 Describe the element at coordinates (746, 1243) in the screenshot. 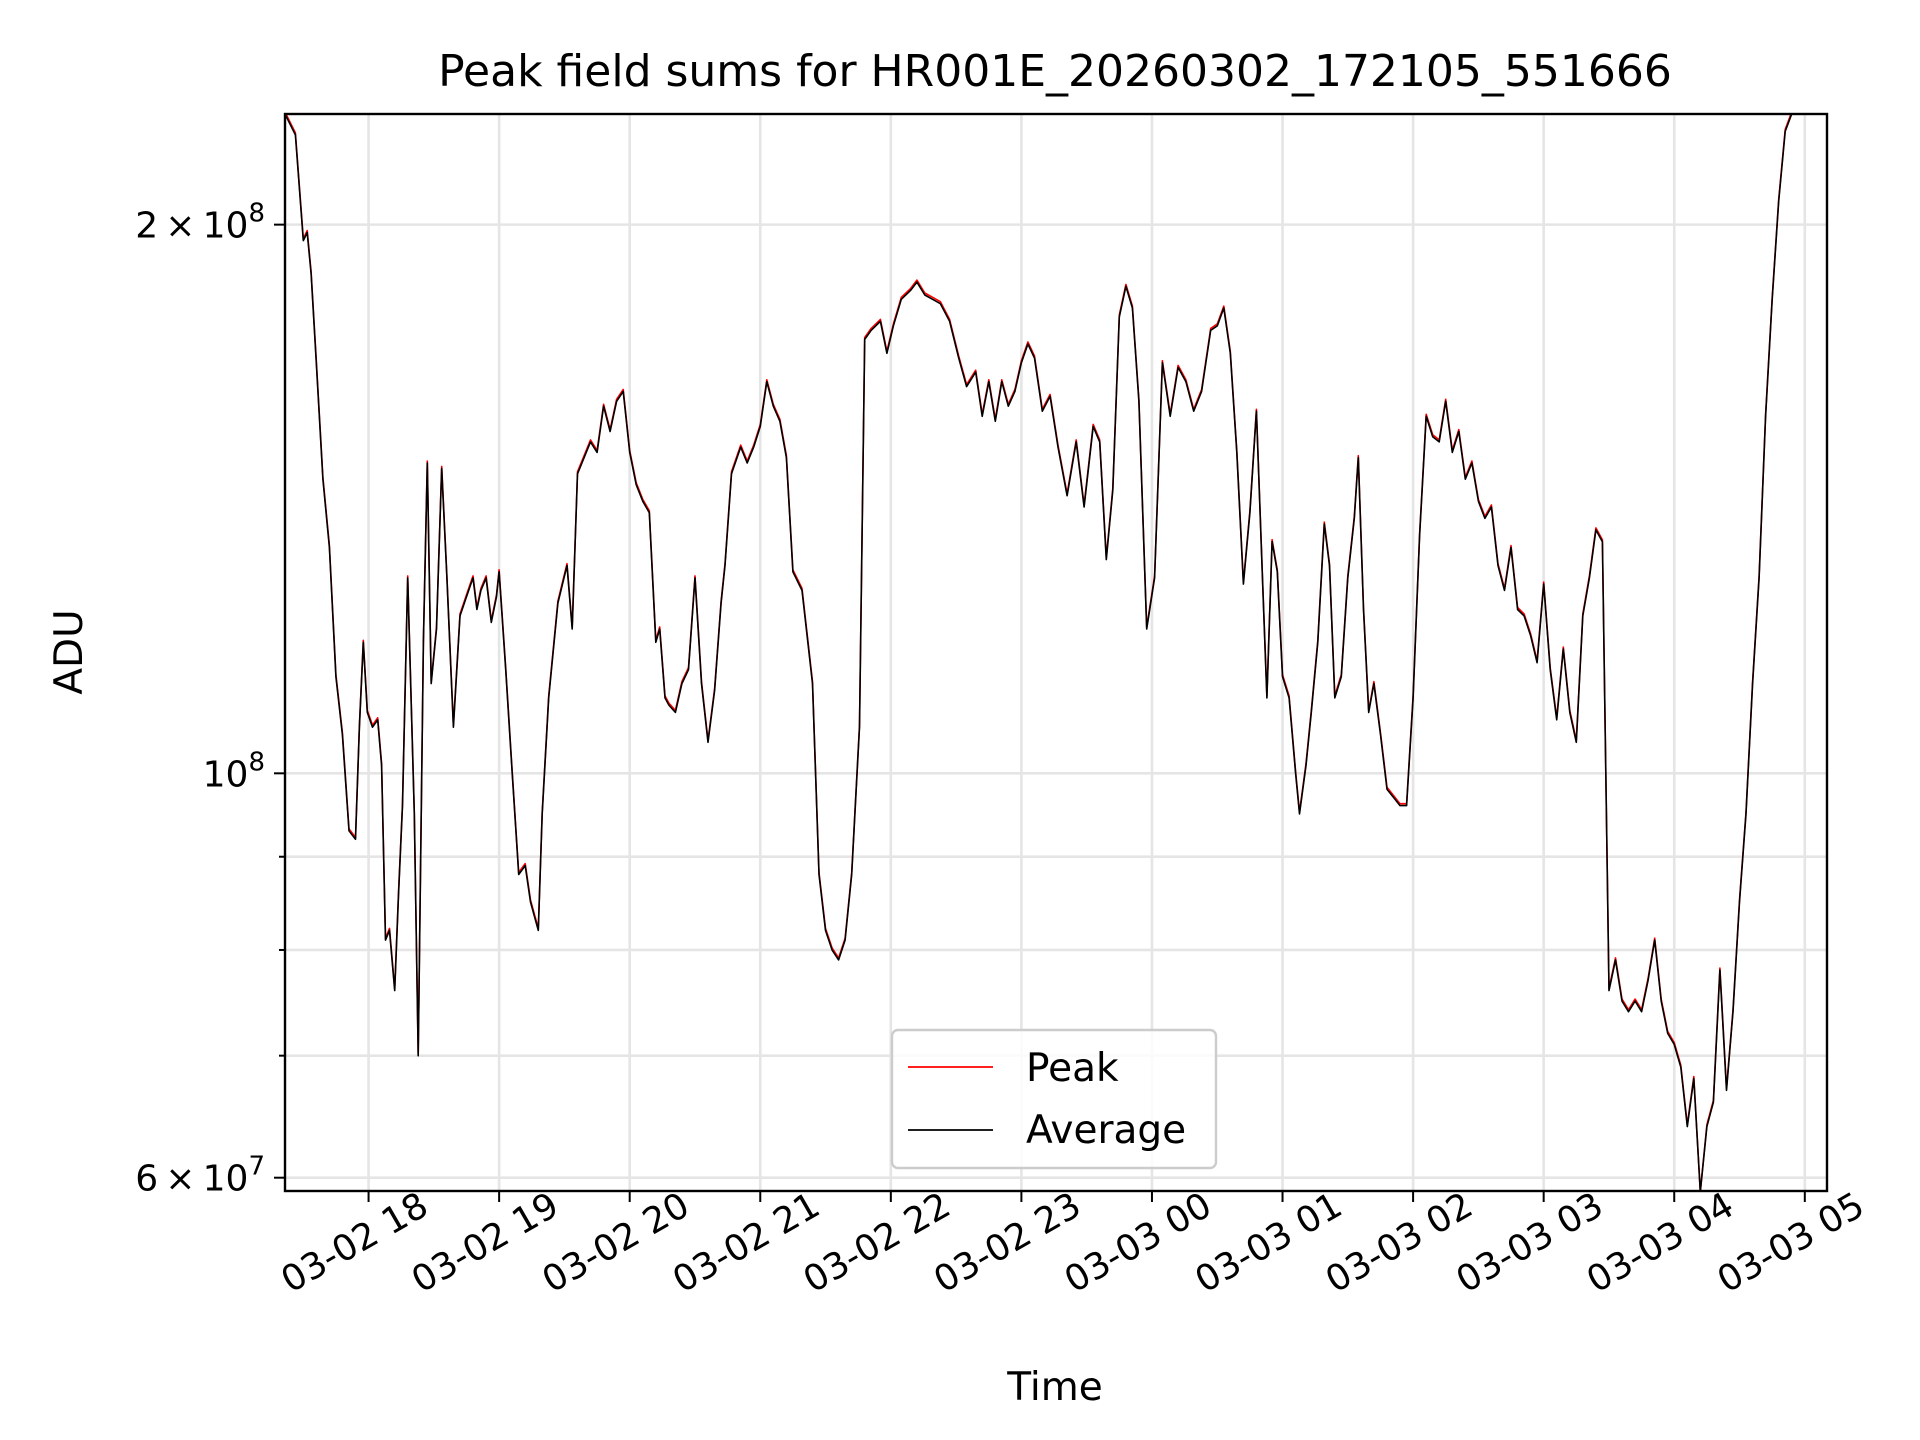

I see `x-tick-label: 03-02 21` at that location.